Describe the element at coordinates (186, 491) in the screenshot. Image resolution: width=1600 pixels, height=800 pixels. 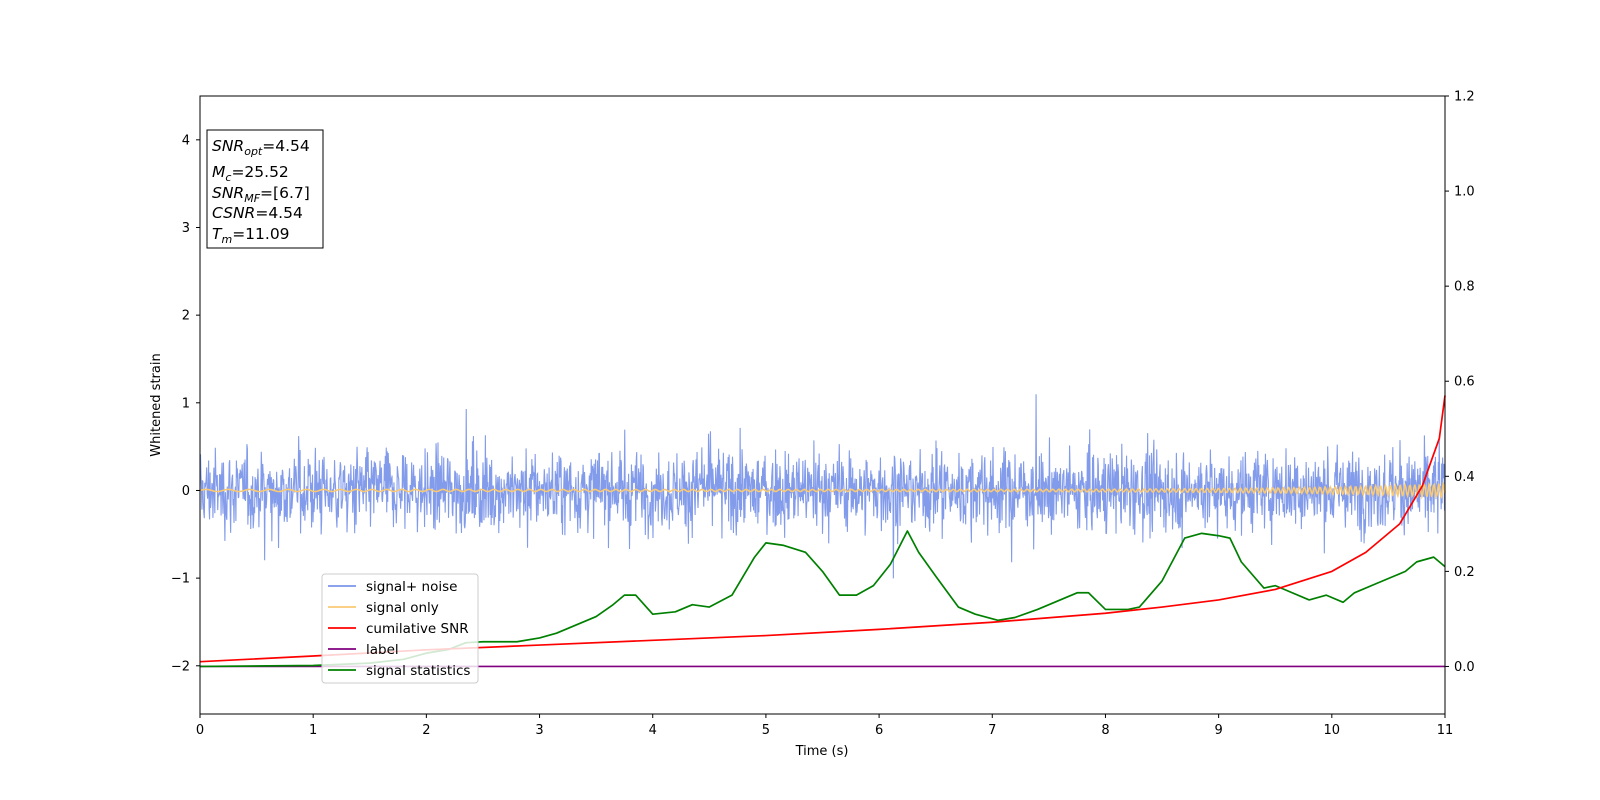
I see `y-tick-label: 0` at that location.